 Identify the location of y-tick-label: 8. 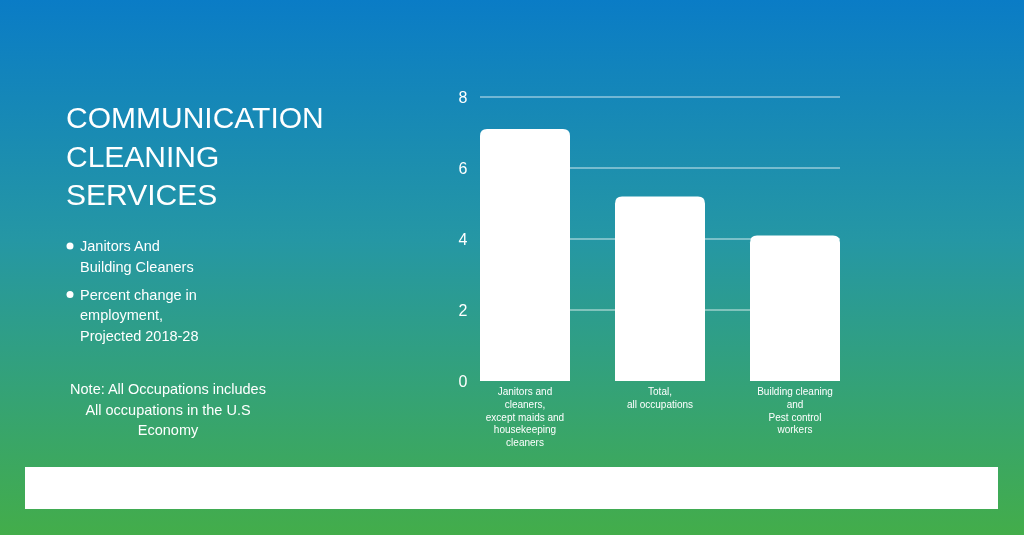
(463, 97).